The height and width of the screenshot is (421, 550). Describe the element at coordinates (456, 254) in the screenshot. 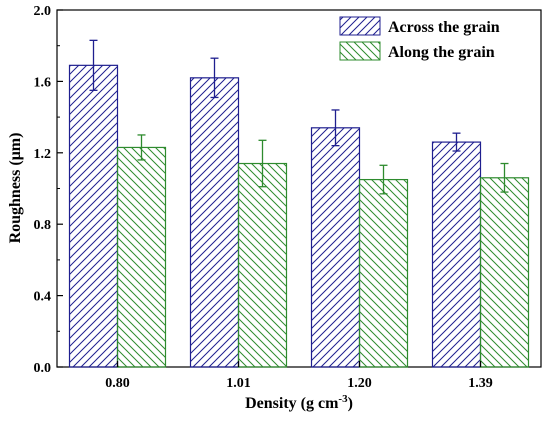

I see `bar-across-1.39` at that location.